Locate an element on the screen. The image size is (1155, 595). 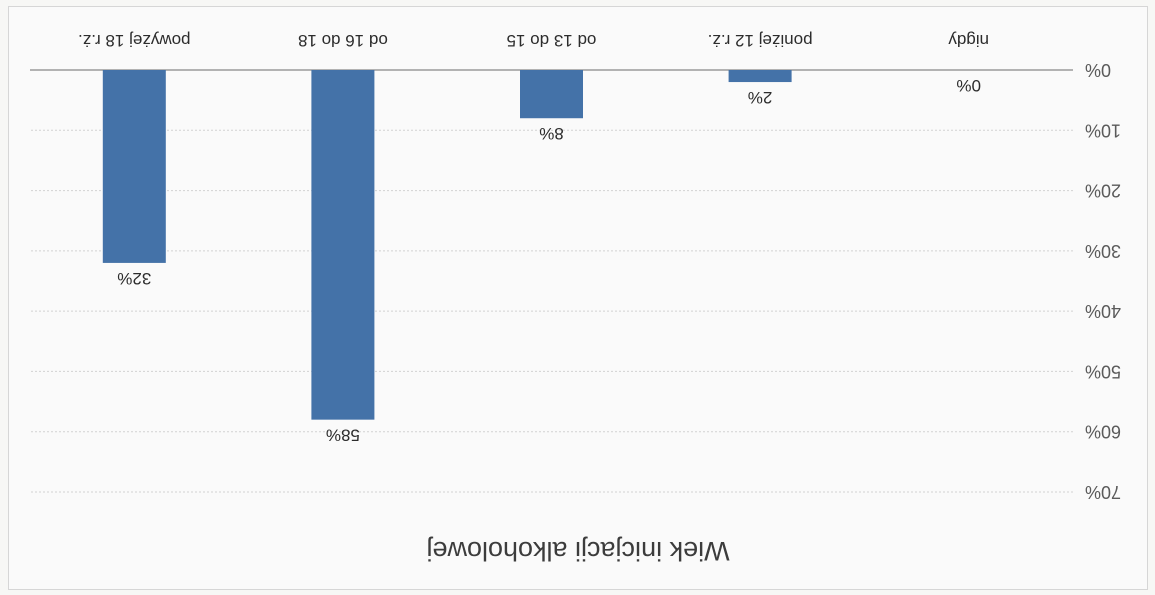
y-tick-label: 50% is located at coordinates (1103, 371).